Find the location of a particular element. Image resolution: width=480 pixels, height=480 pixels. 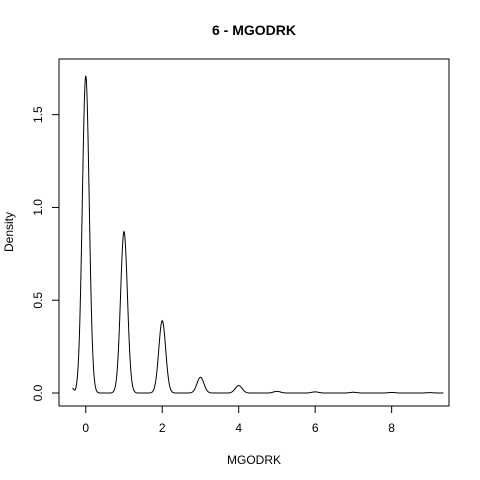

chart-title: 6 - MGODRK is located at coordinates (254, 30).